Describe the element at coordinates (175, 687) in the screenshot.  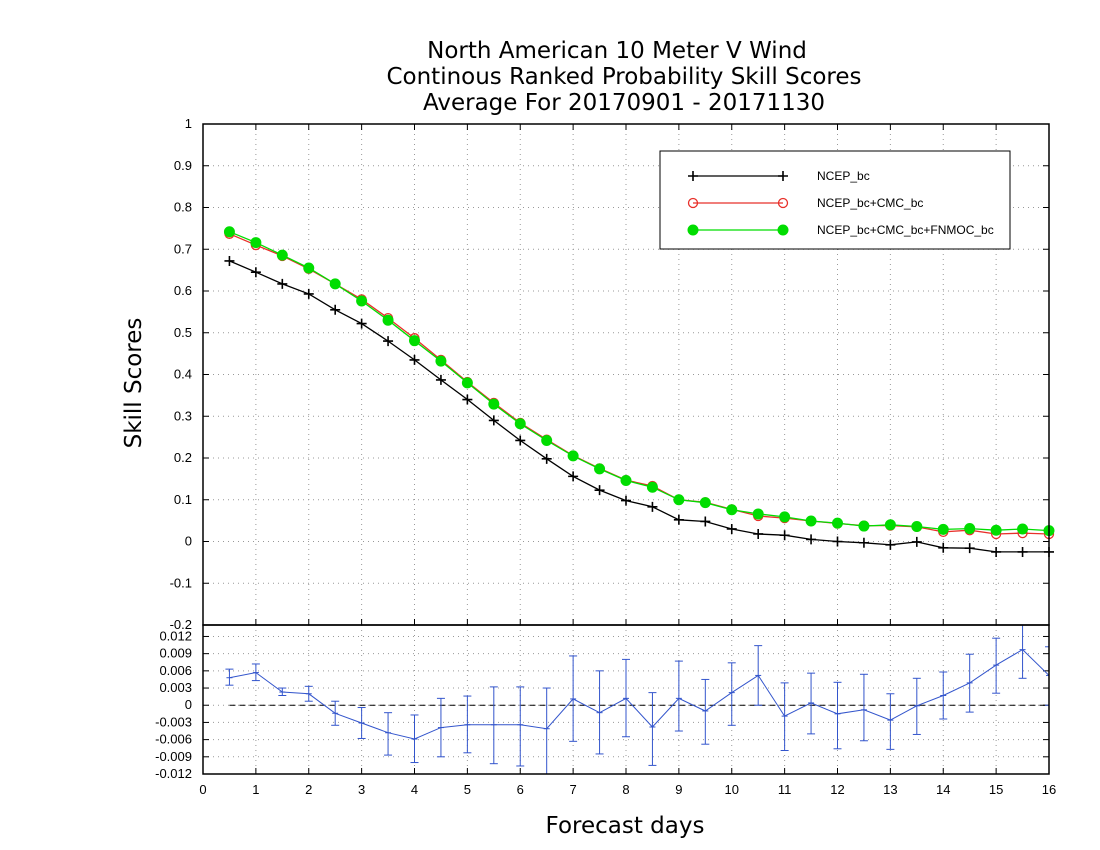
I see `y-tick-label: 0.003` at that location.